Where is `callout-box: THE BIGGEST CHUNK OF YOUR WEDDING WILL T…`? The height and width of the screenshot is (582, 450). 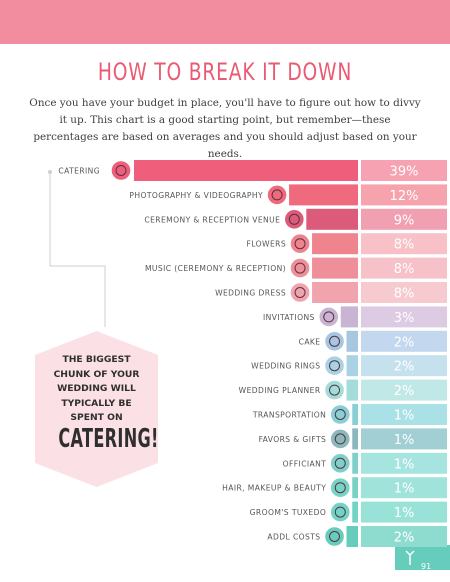 callout-box: THE BIGGEST CHUNK OF YOUR WEDDING WILL T… is located at coordinates (96, 409).